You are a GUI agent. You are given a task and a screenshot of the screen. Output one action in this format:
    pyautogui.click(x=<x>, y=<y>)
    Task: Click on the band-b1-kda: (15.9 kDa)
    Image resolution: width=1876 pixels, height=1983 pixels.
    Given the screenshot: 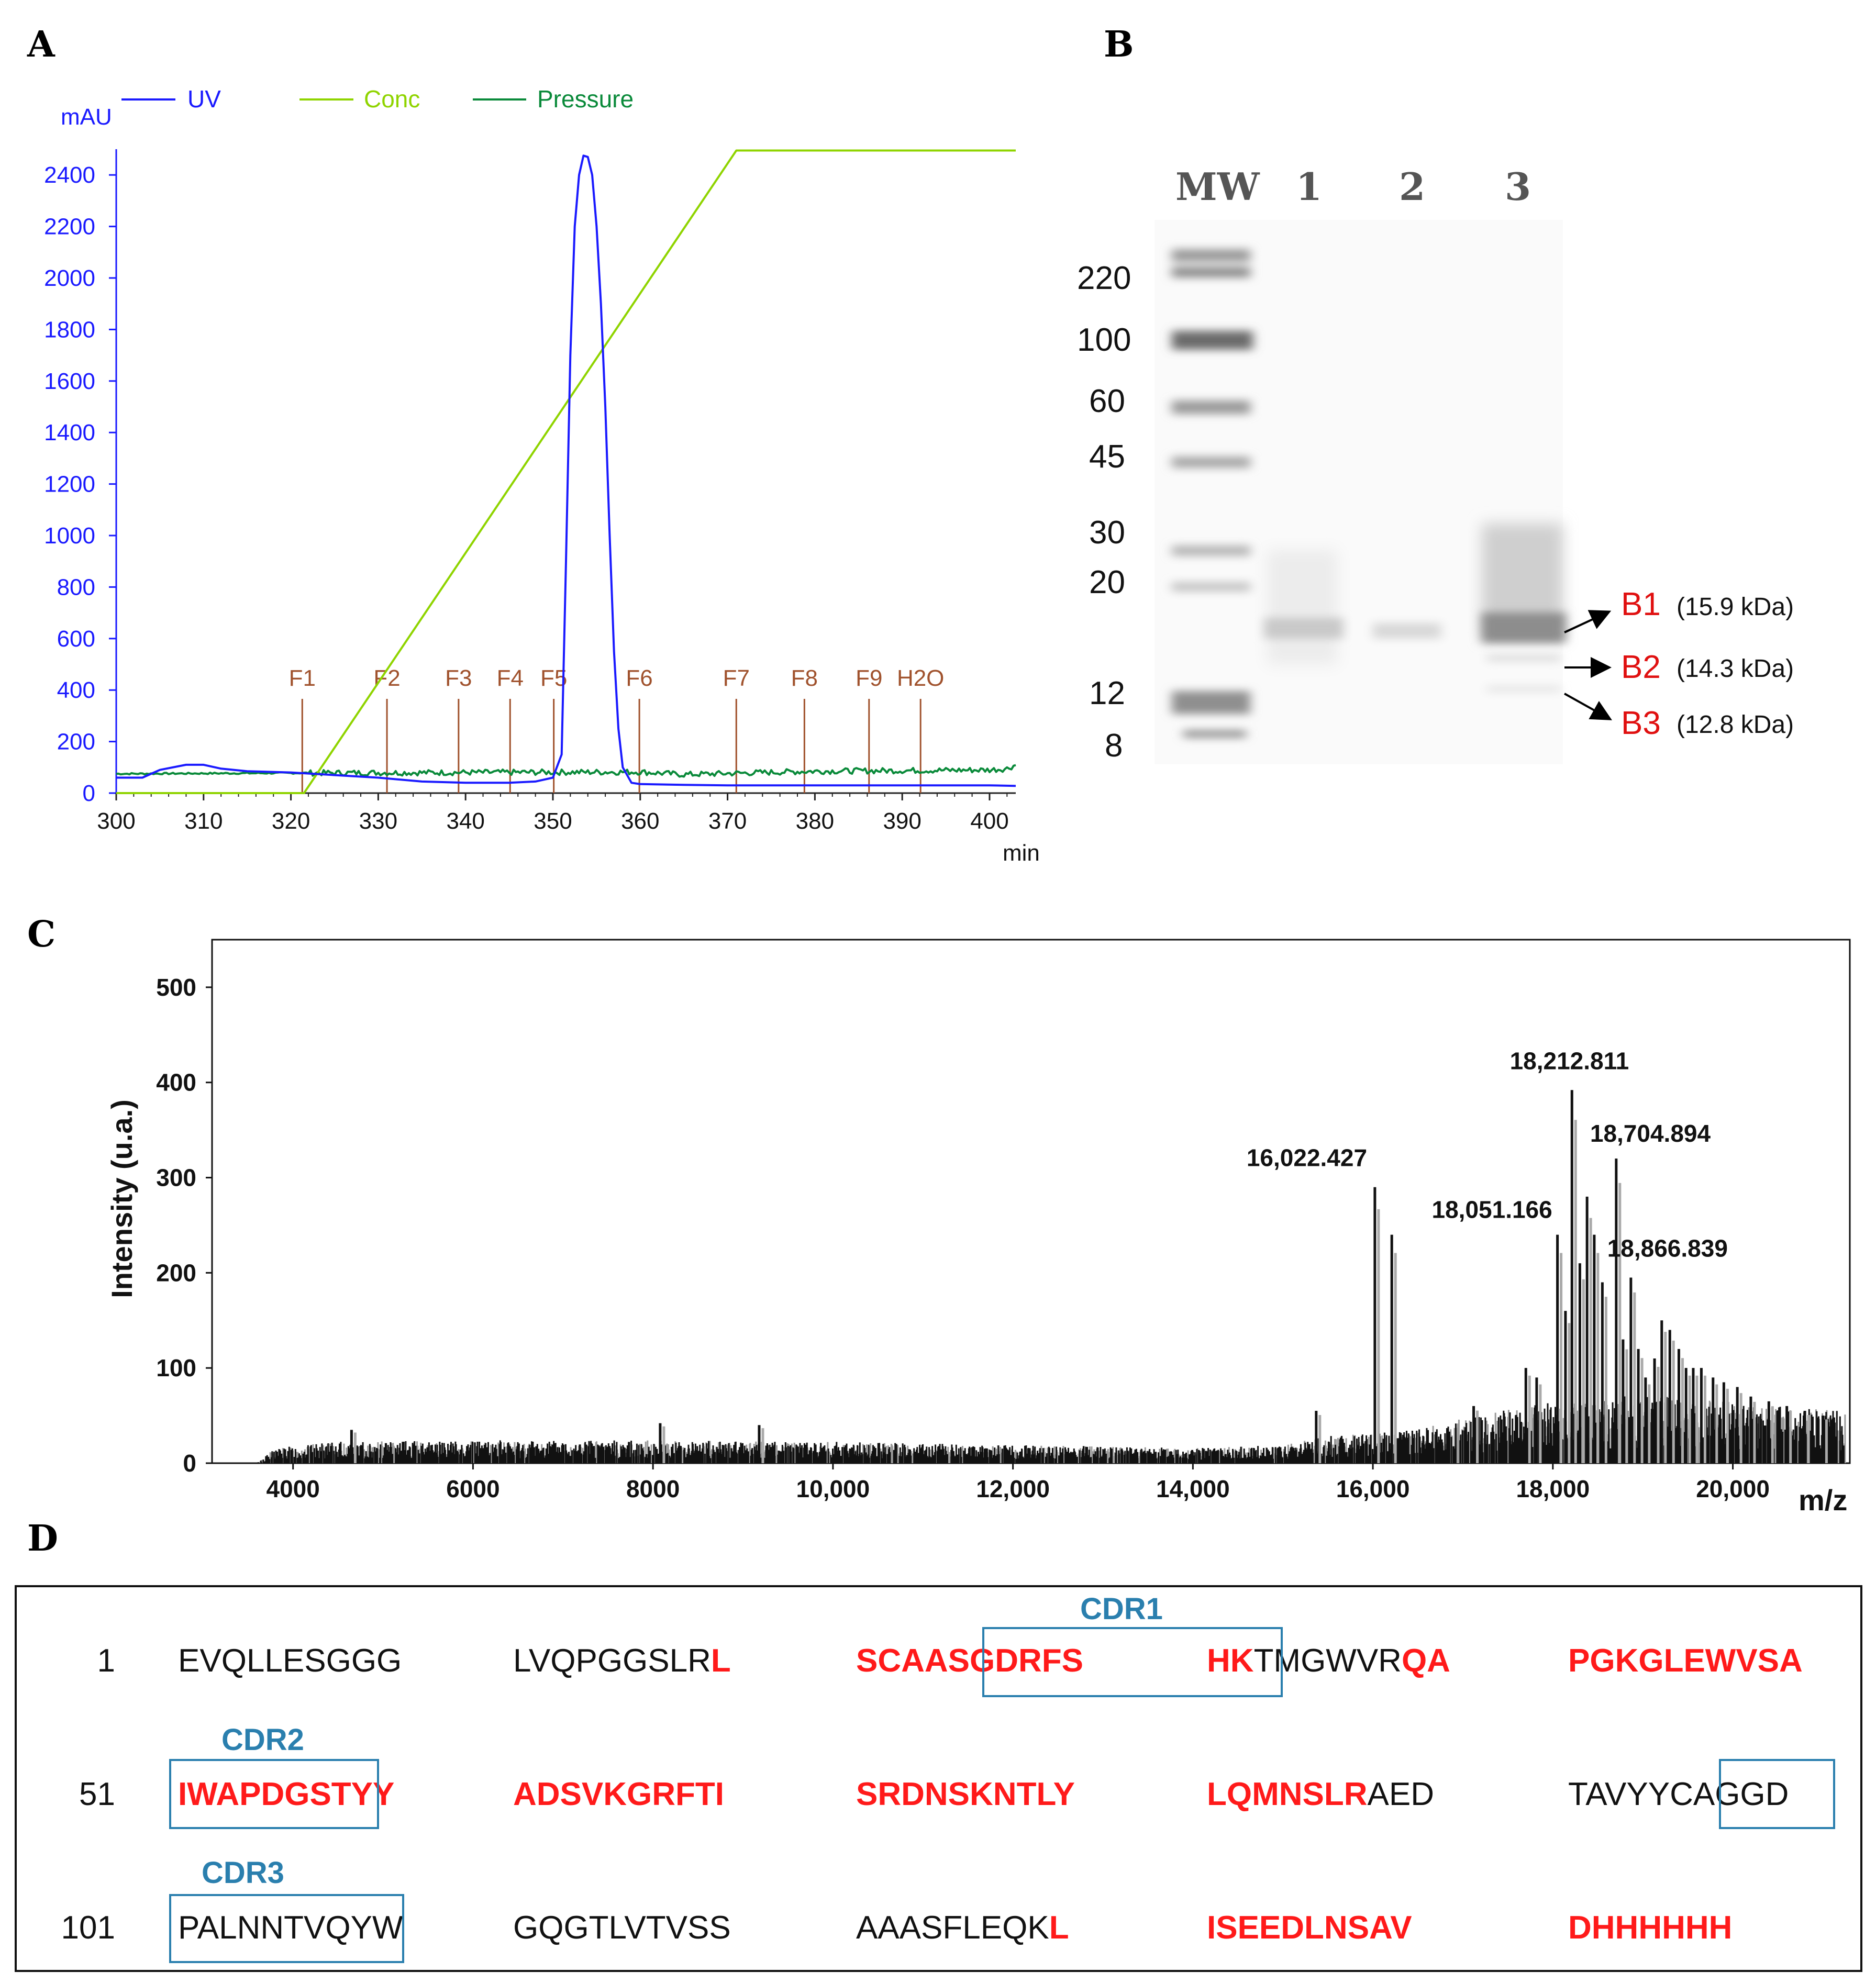 What is the action you would take?
    pyautogui.click(x=1735, y=607)
    